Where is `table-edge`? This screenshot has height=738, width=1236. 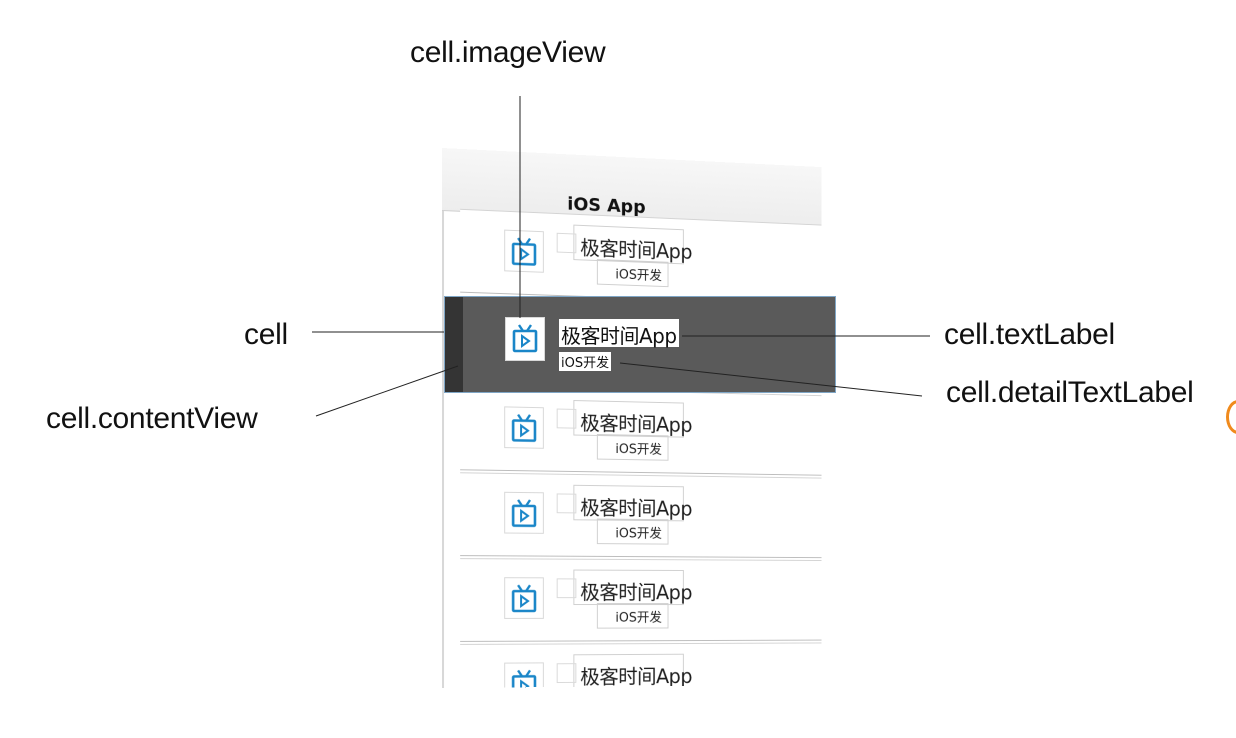
table-edge is located at coordinates (443, 418).